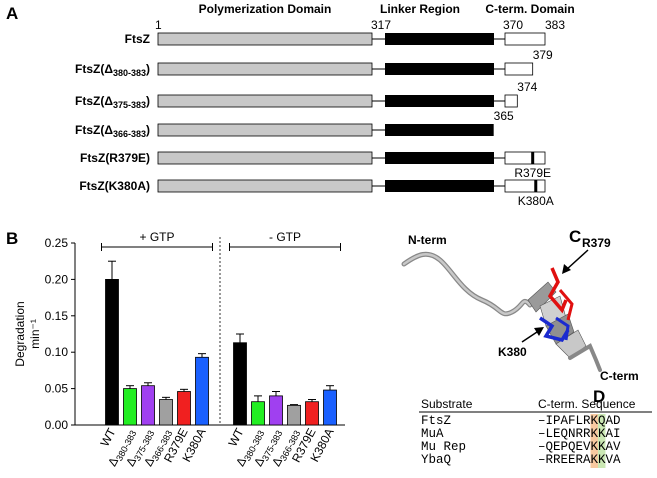 This screenshot has height=478, width=657. Describe the element at coordinates (432, 434) in the screenshot. I see `substrate: MuA` at that location.